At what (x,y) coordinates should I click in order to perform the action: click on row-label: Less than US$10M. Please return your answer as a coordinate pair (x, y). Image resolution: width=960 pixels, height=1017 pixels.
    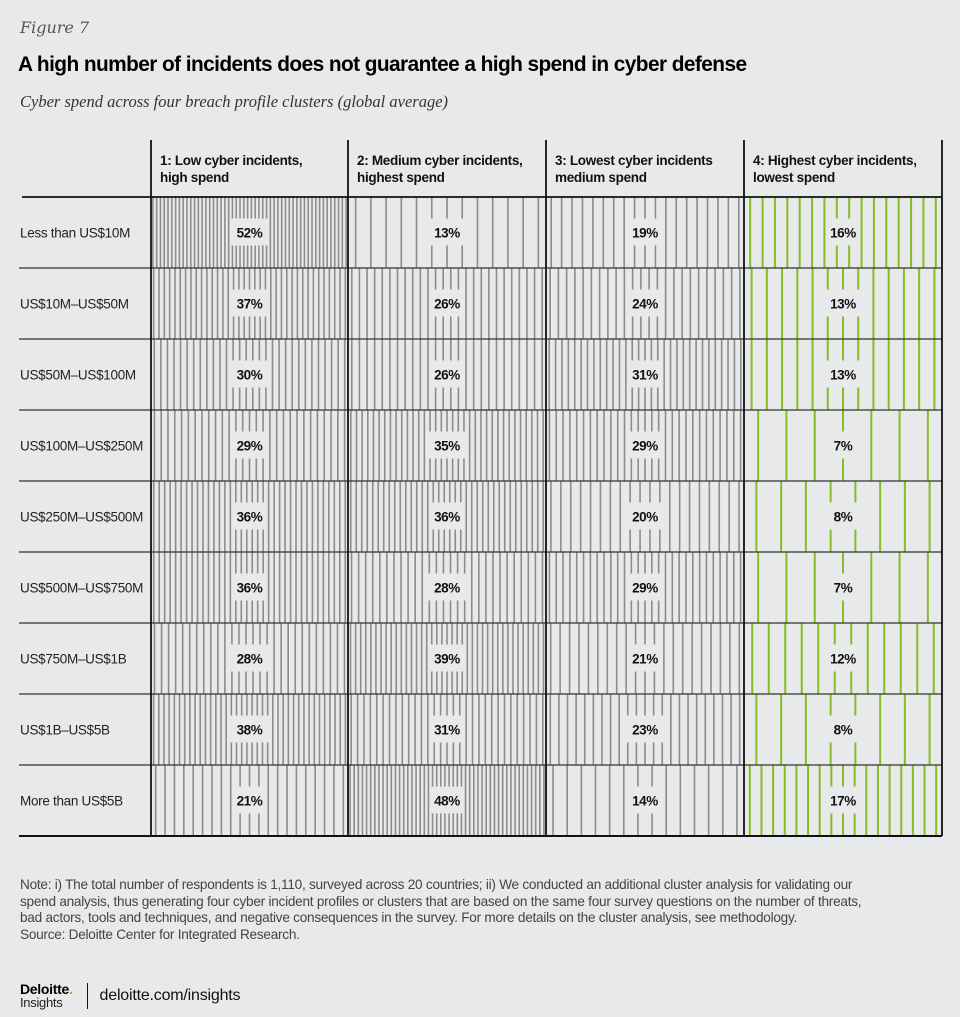
    Looking at the image, I should click on (75, 233).